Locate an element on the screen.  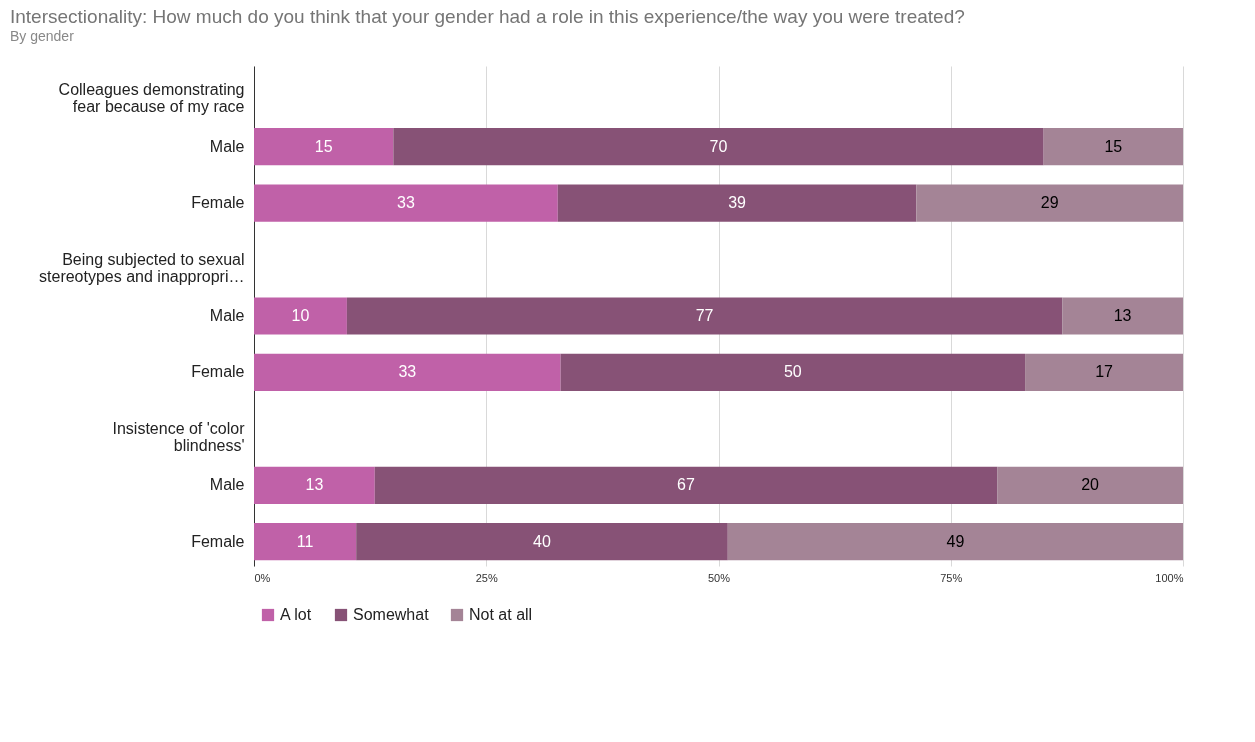
data-label: 17 is located at coordinates (1104, 372).